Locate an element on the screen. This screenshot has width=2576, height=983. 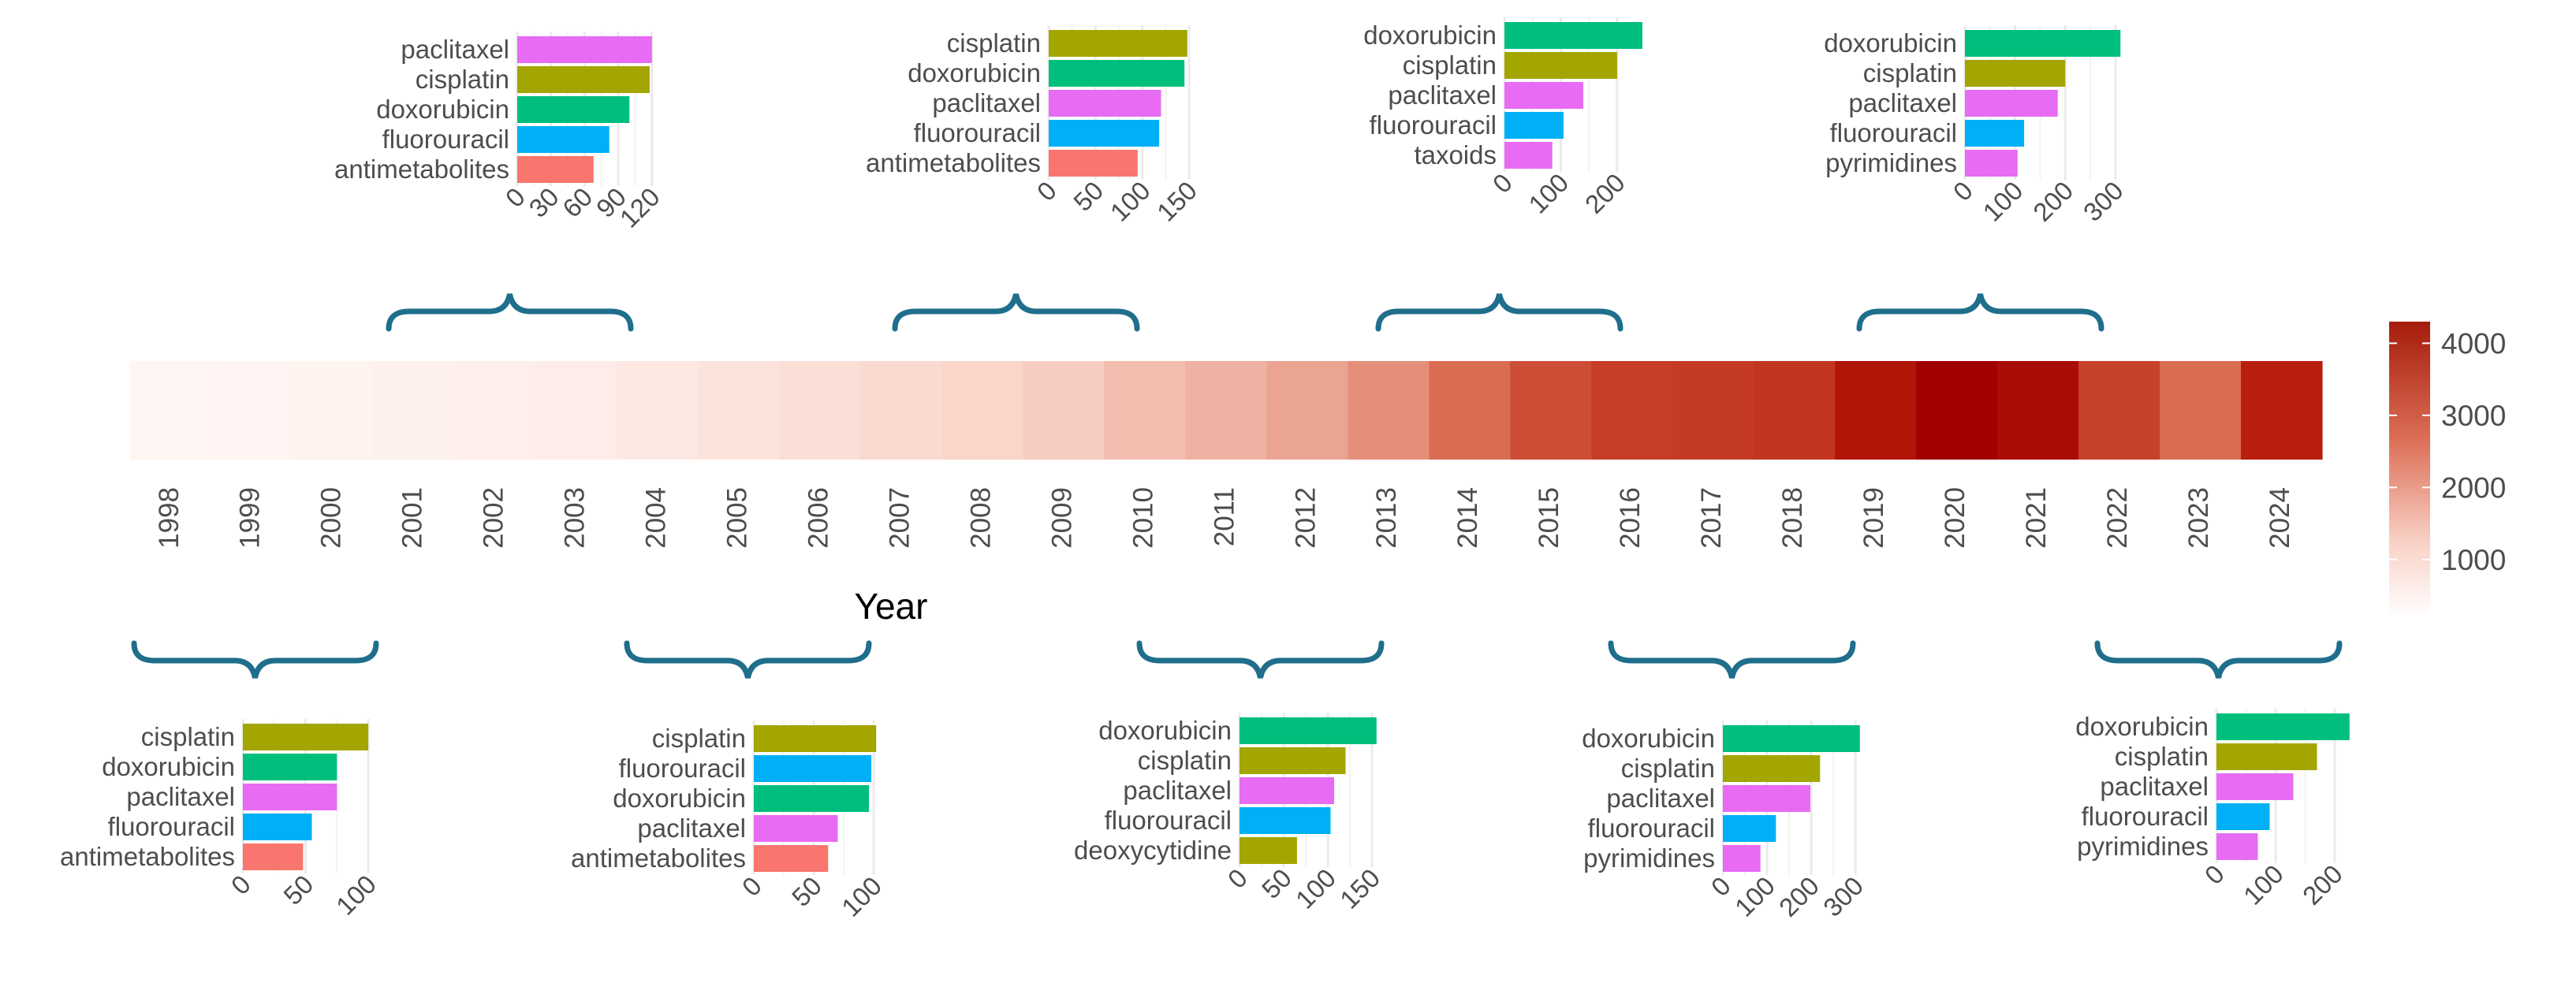
year-tick-label: 2012 is located at coordinates (1306, 518).